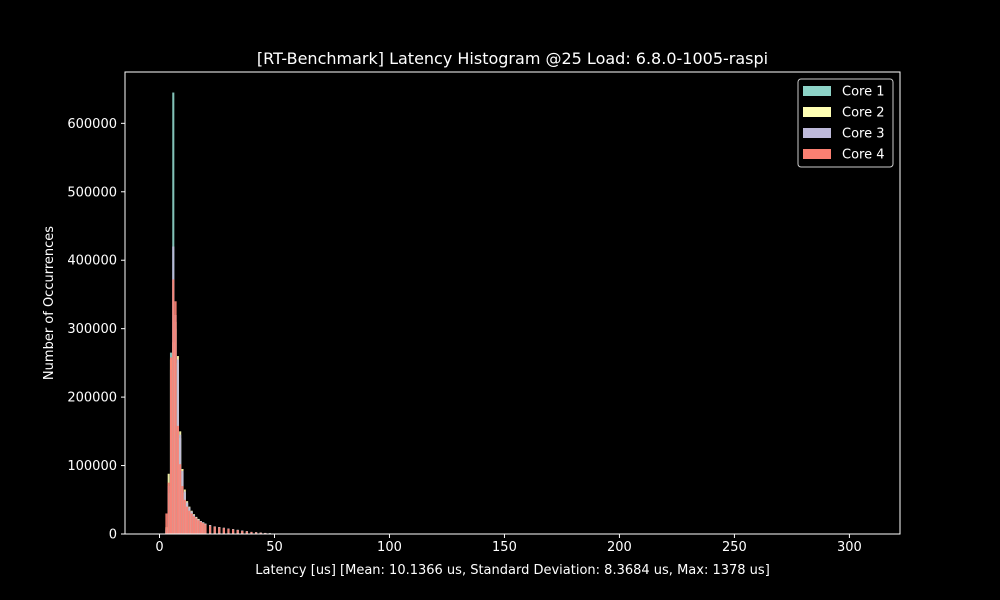 The height and width of the screenshot is (600, 1000). I want to click on legend-label: Core 3, so click(863, 134).